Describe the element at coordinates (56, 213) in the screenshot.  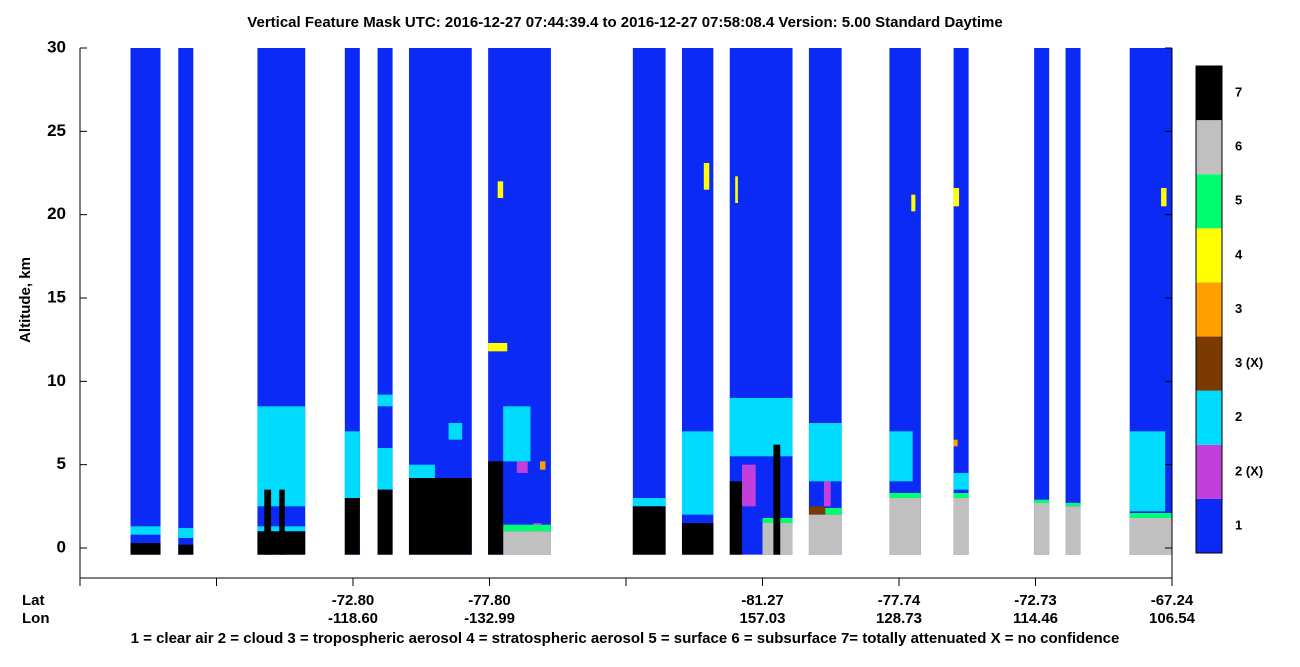
I see `y-tick-label: 20` at that location.